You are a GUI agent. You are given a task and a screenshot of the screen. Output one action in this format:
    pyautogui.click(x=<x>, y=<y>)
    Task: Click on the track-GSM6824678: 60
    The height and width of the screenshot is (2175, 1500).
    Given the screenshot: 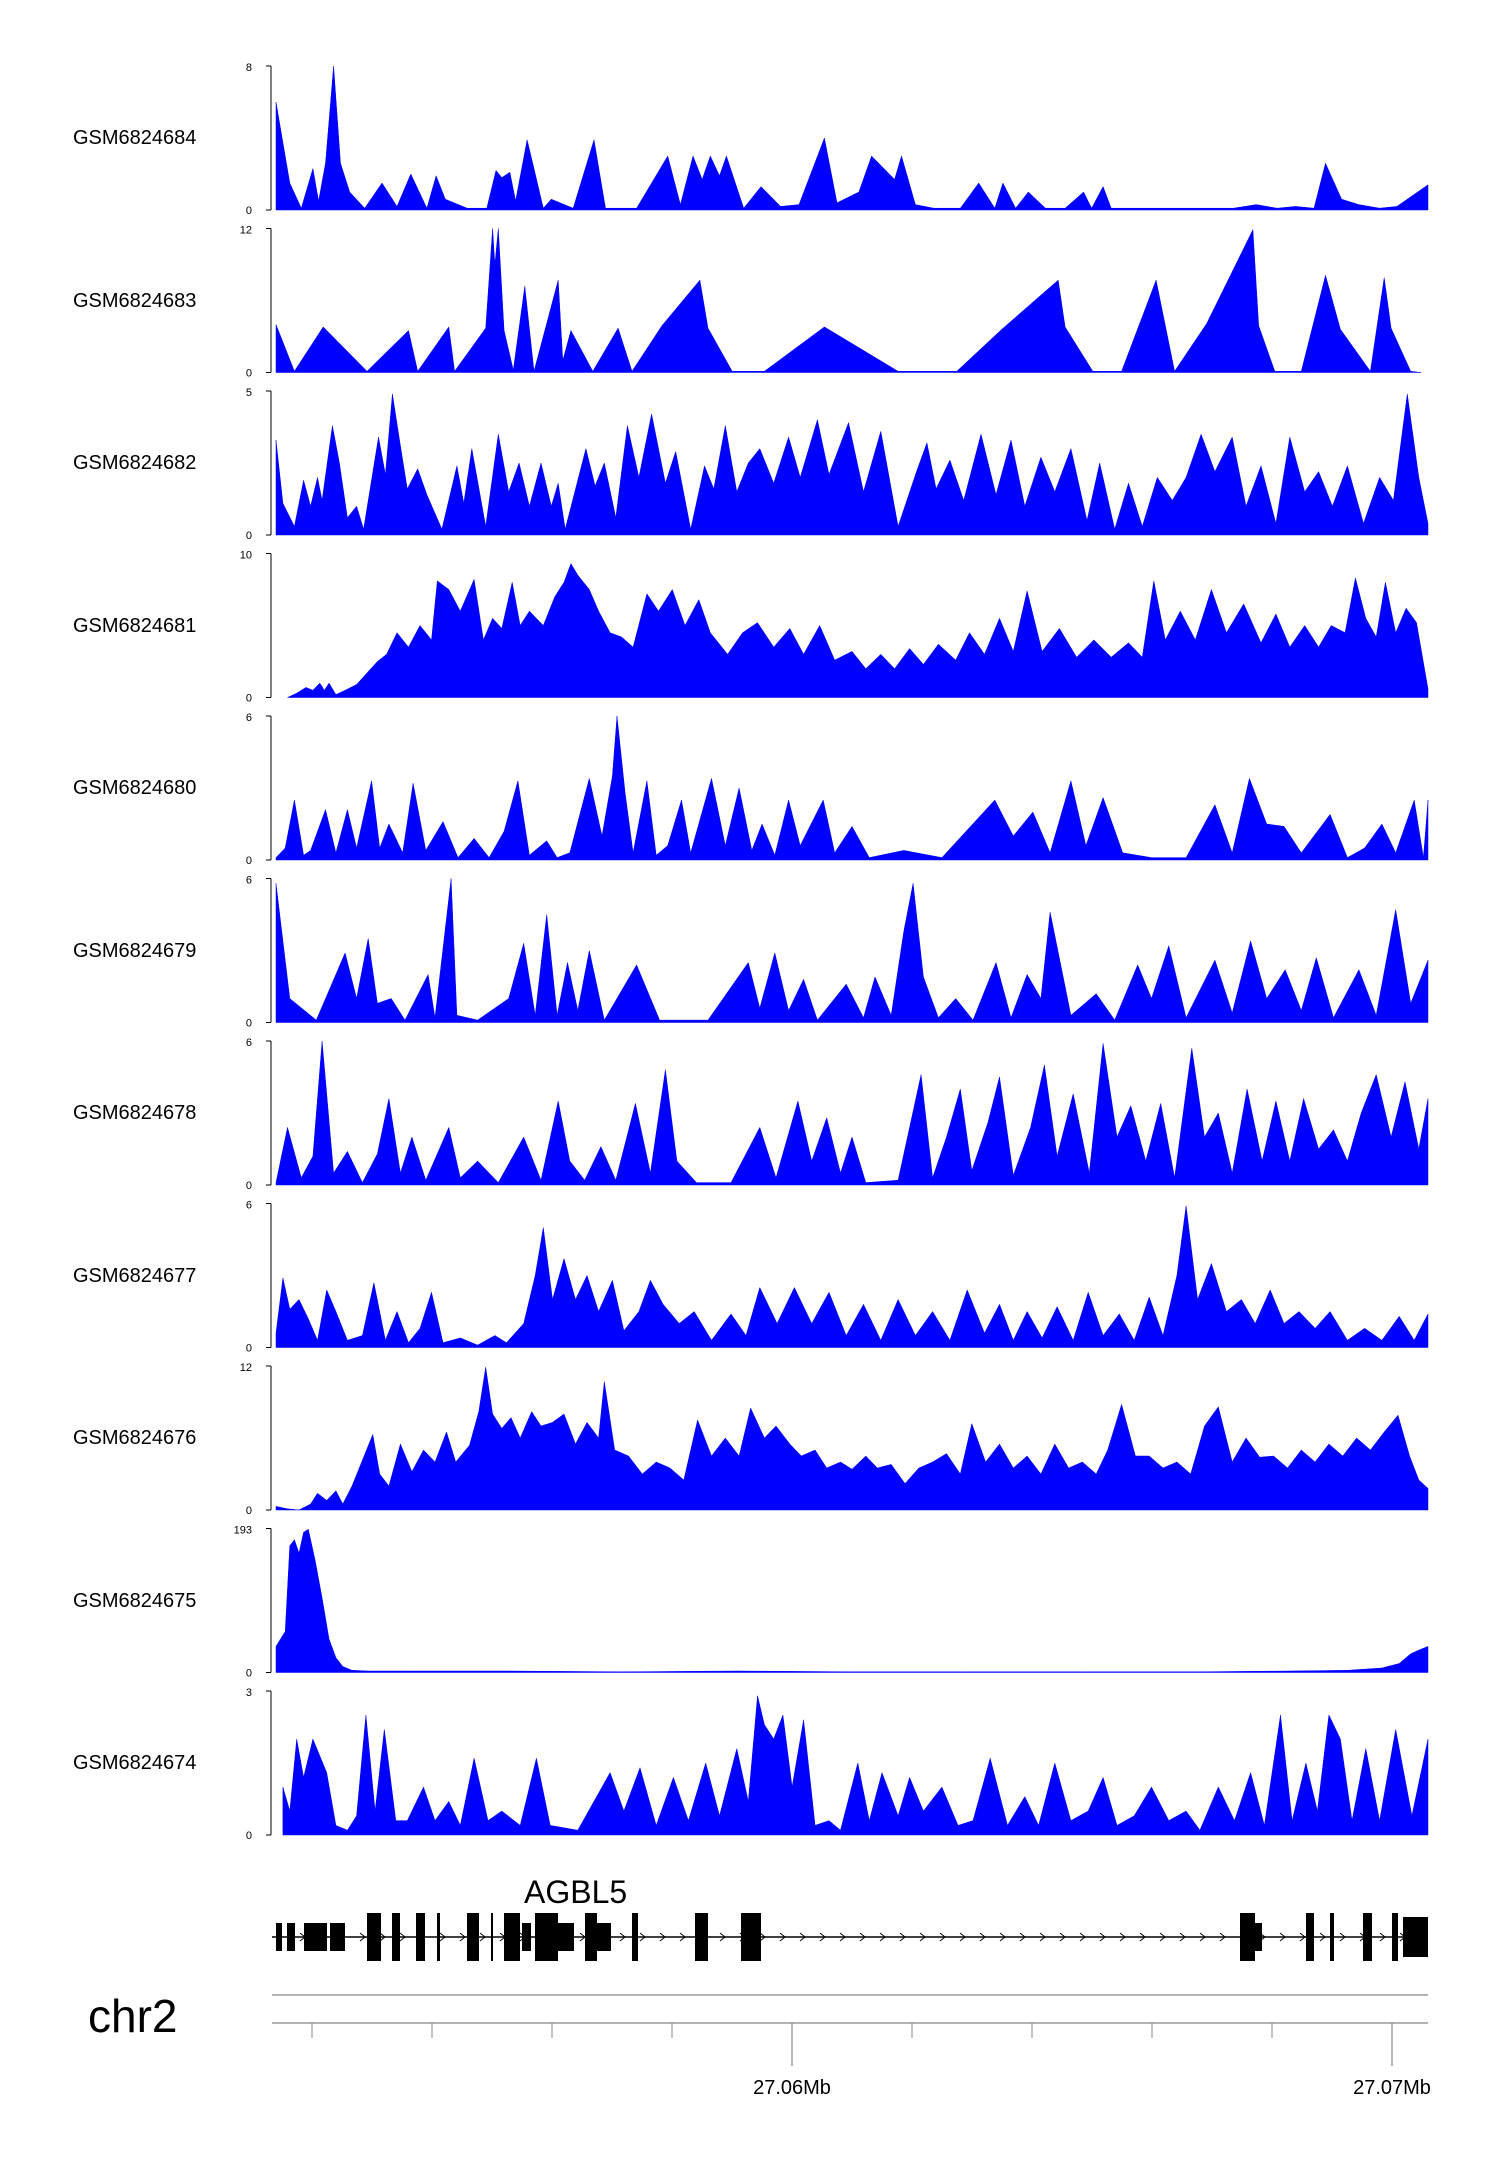 What is the action you would take?
    pyautogui.click(x=837, y=1114)
    